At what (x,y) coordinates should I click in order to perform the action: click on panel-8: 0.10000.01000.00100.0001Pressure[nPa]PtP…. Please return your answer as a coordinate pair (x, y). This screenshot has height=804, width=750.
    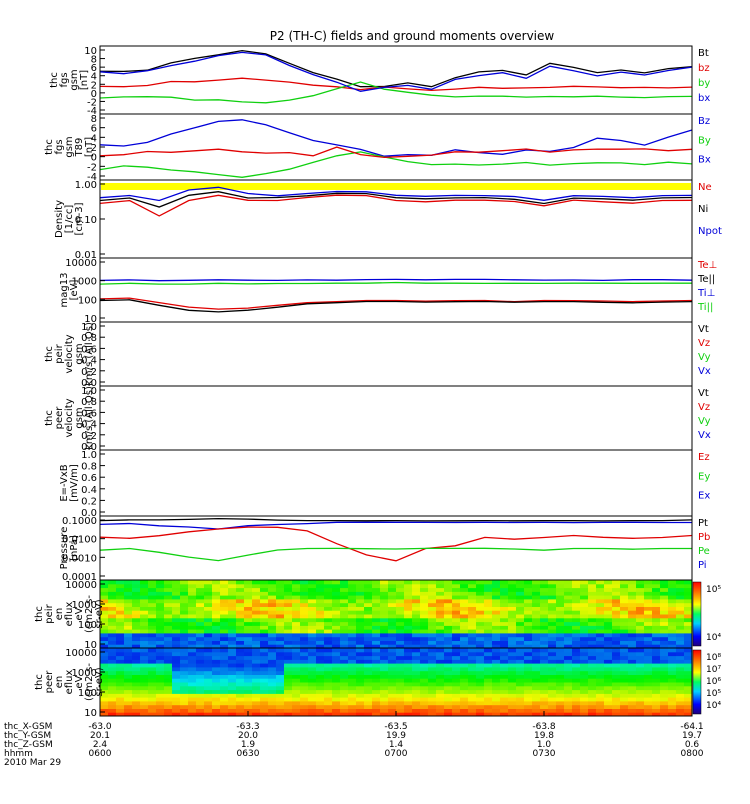
    Looking at the image, I should click on (384, 549).